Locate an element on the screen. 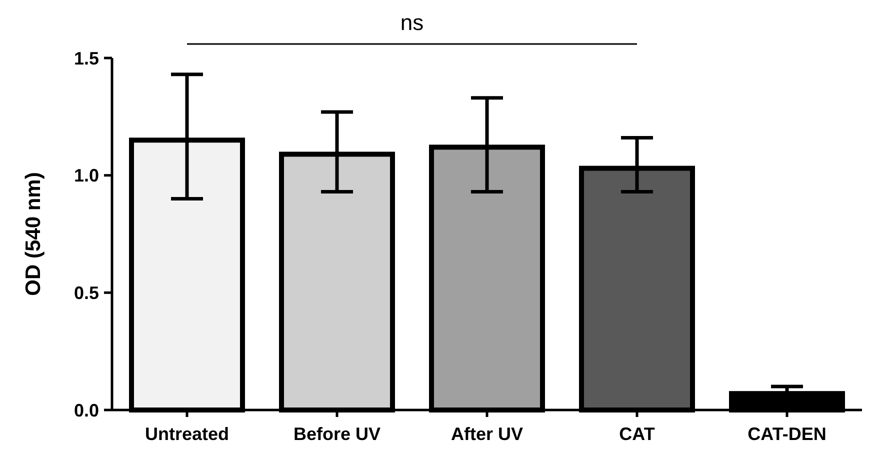 Image resolution: width=889 pixels, height=460 pixels. x-tick-label: Untreated is located at coordinates (187, 434).